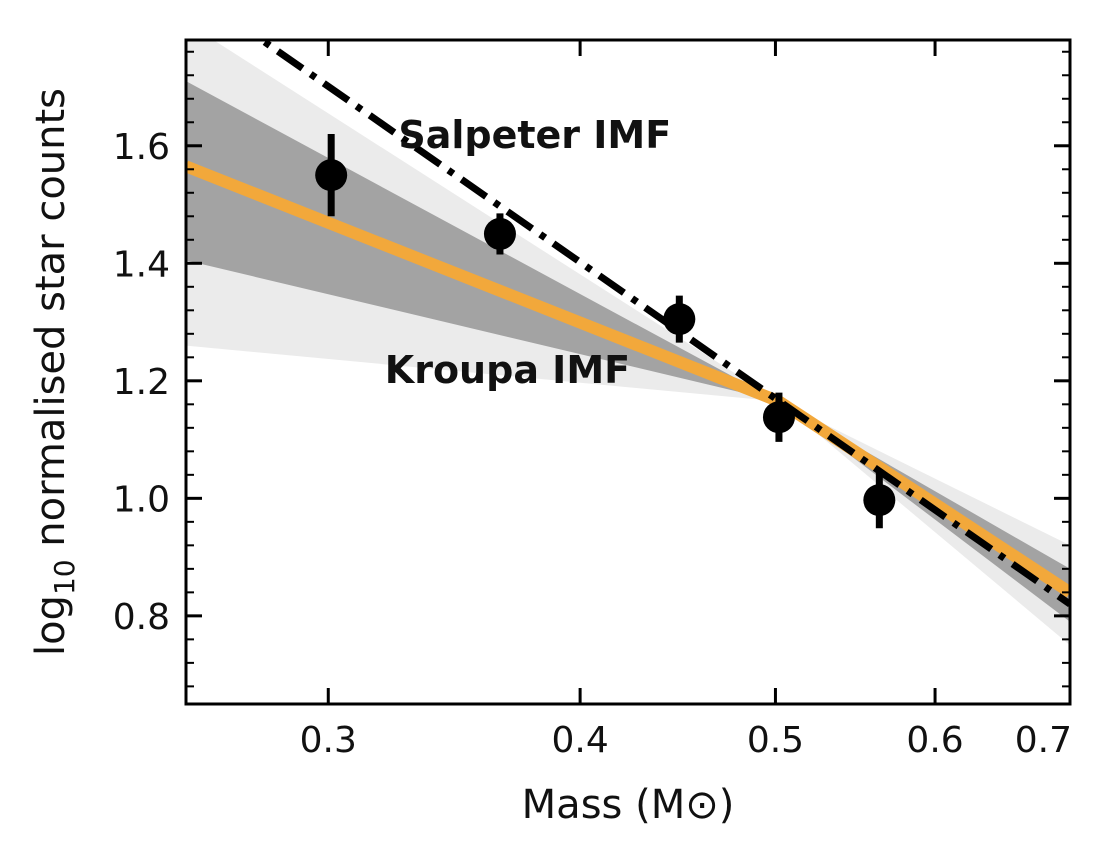  I want to click on x-tick-label-0: 0.3, so click(328, 740).